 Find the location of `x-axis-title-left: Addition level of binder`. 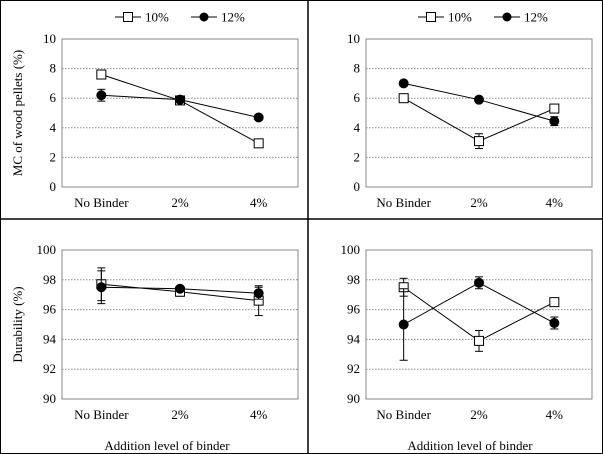

x-axis-title-left: Addition level of binder is located at coordinates (167, 445).